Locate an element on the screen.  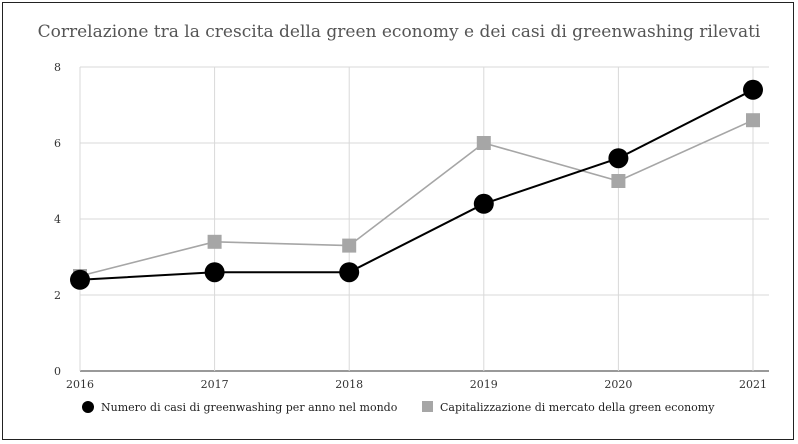
y-tick-label: 4 is located at coordinates (57, 219).